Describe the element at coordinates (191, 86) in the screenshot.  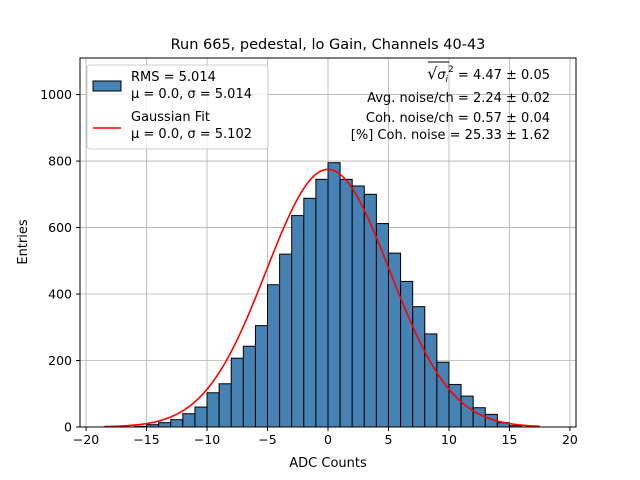
I see `legend-histogram-label: RMS = 5.014 μ = 0.0, σ = 5.014` at that location.